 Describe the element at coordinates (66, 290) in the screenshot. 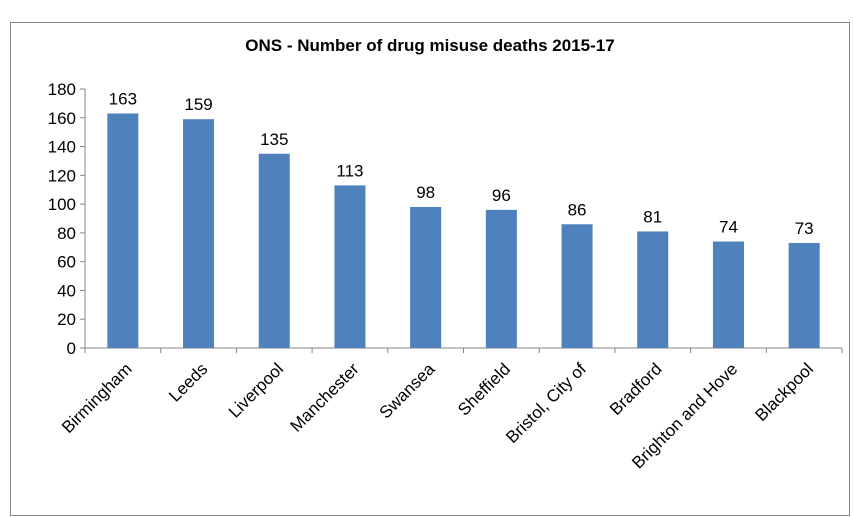

I see `y-tick-label: 40` at that location.